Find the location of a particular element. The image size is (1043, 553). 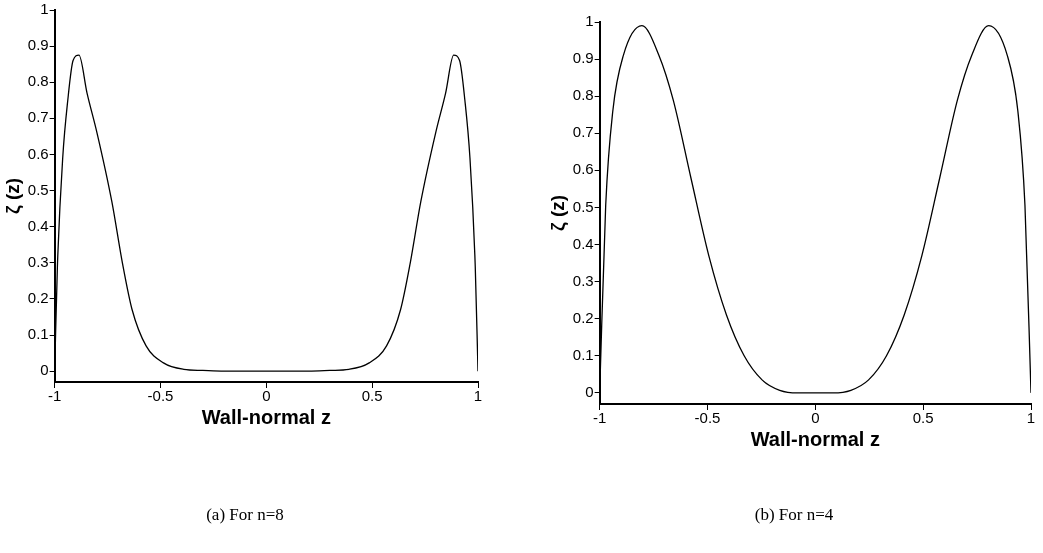

text: (a) For n=8 is located at coordinates (245, 515).